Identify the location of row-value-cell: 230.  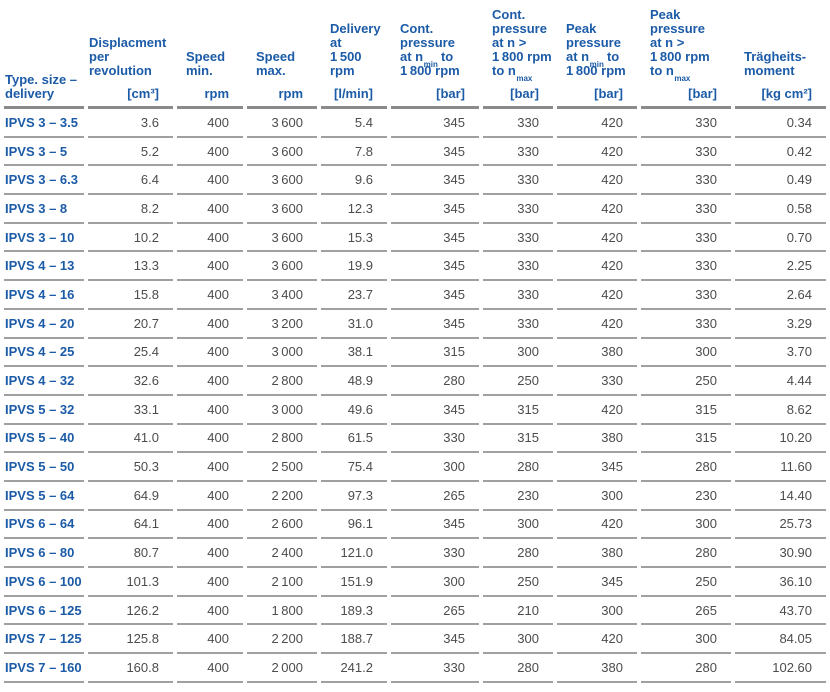
(686, 496).